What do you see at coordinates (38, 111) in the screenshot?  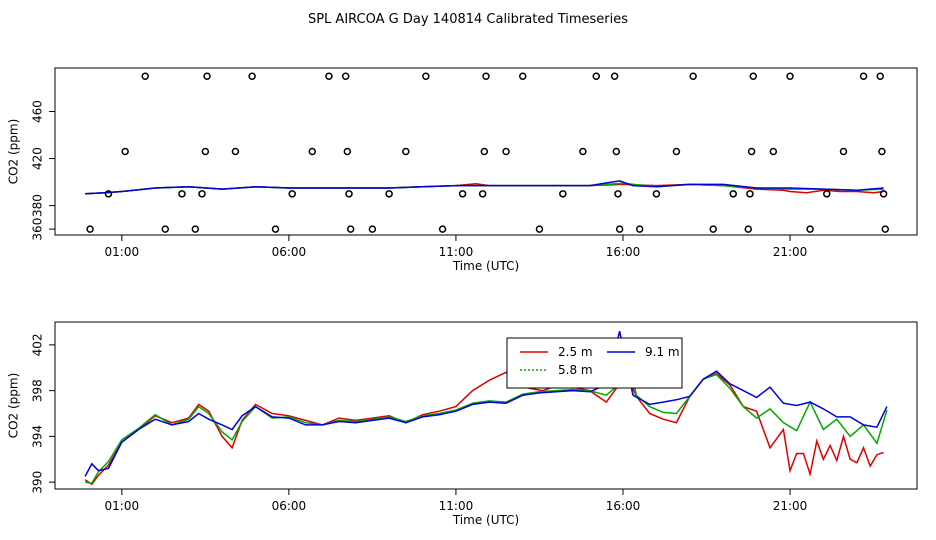 I see `y-tick-label: 460` at bounding box center [38, 111].